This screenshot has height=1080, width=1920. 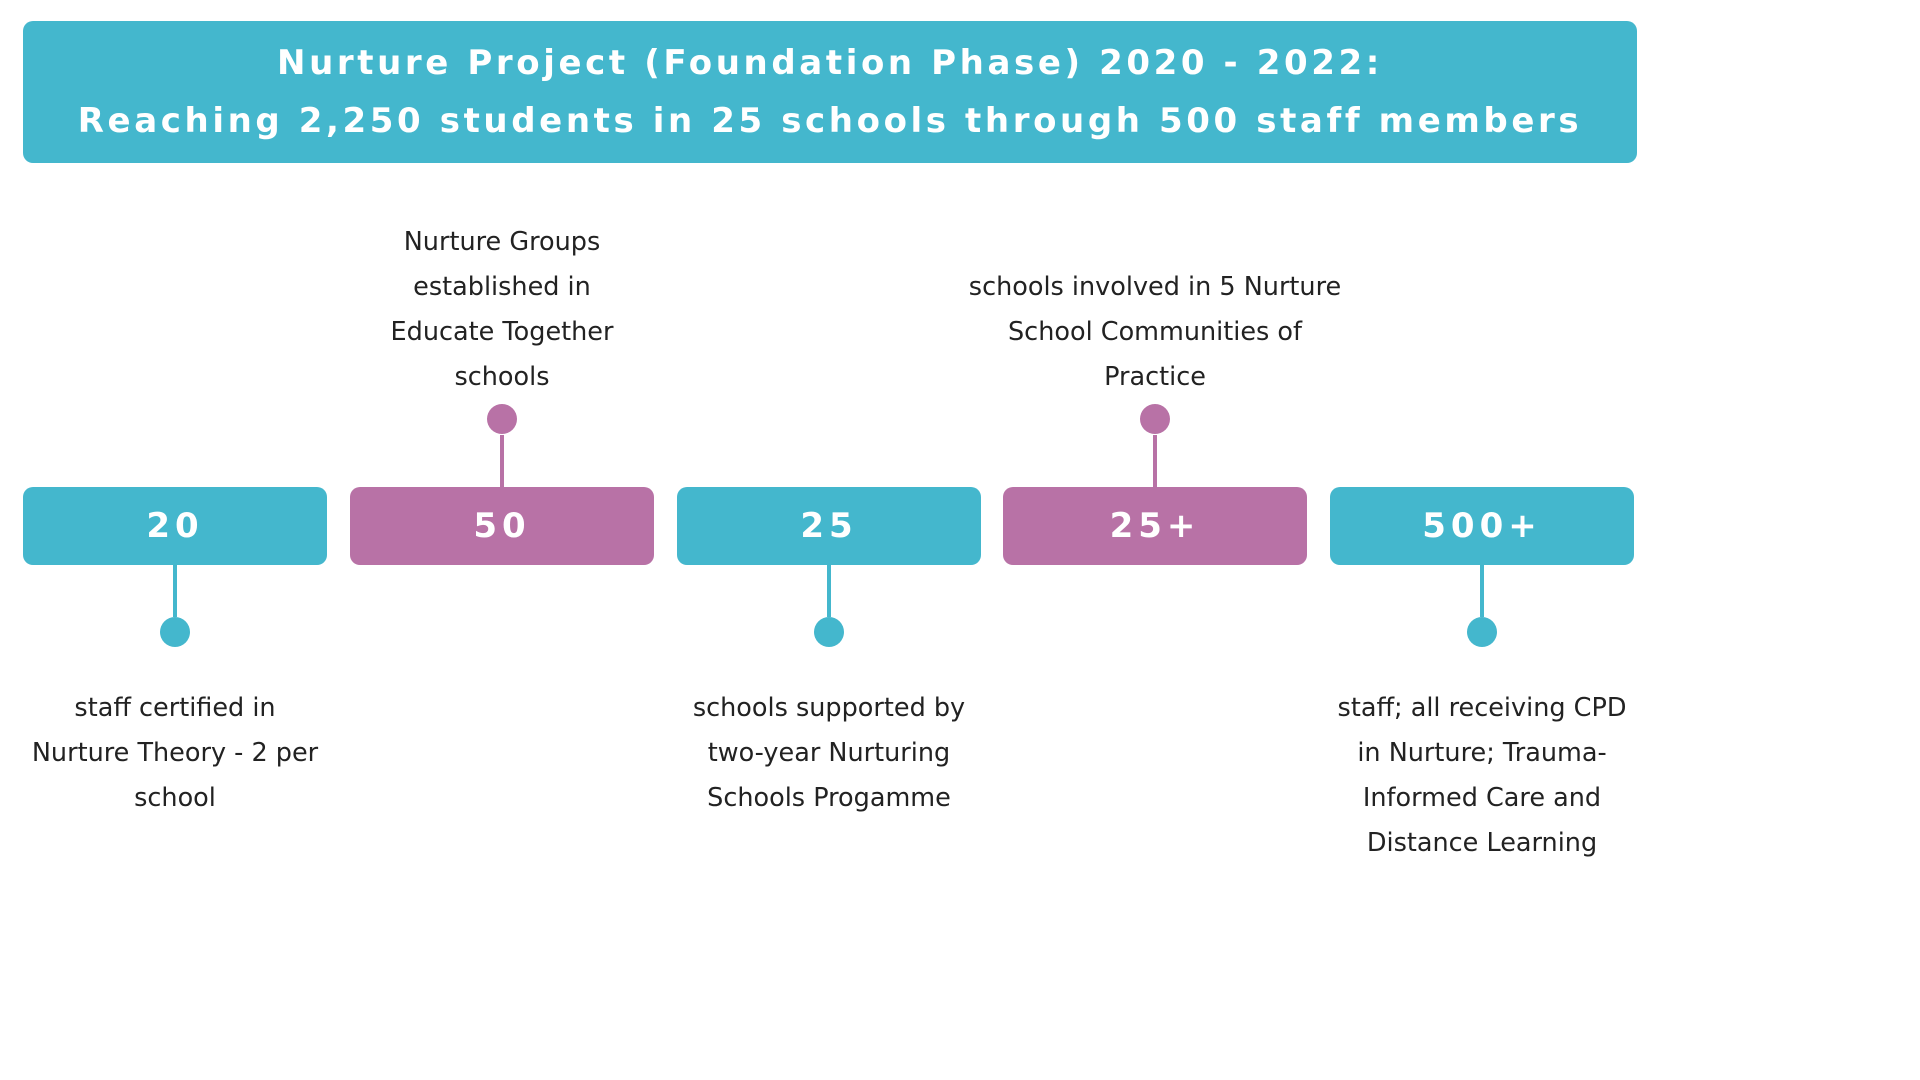 What do you see at coordinates (1482, 526) in the screenshot?
I see `stat-box-500-plus: 500+` at bounding box center [1482, 526].